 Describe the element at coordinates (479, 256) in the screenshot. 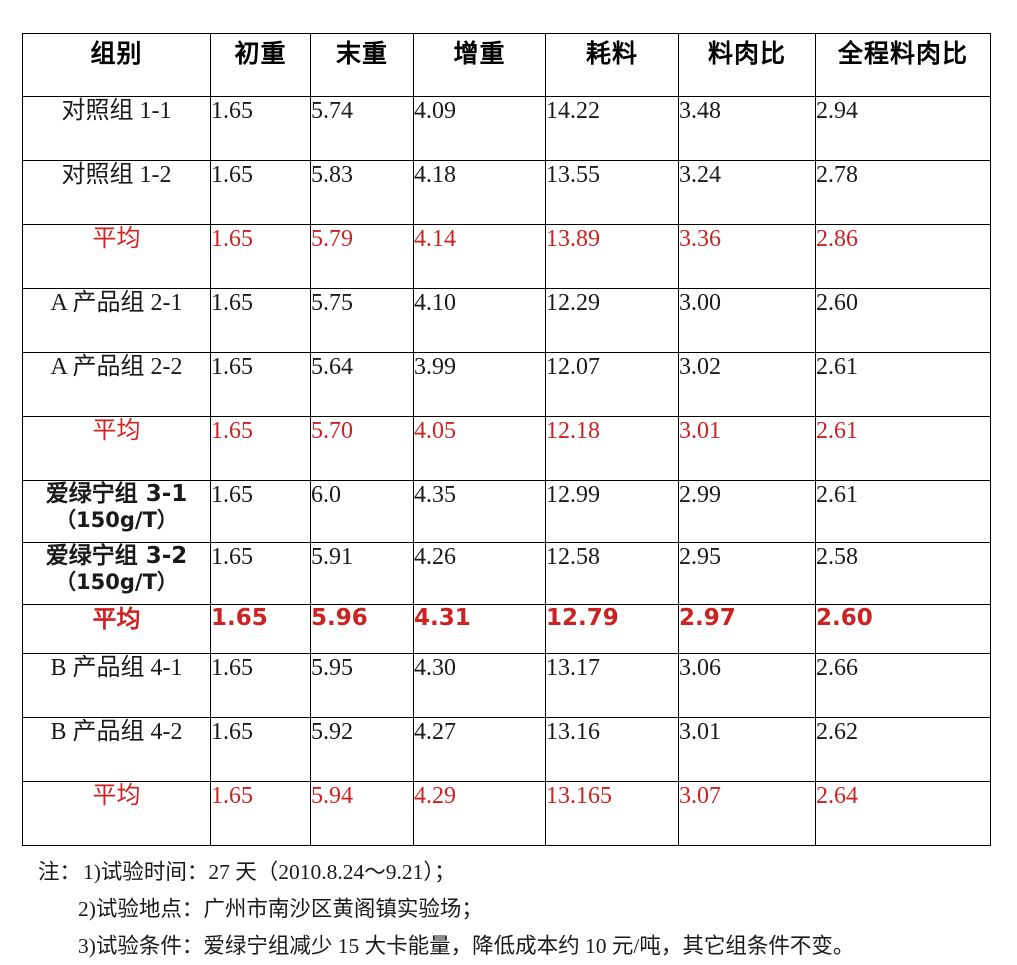

I see `cell-weight-gain: 4.14` at that location.